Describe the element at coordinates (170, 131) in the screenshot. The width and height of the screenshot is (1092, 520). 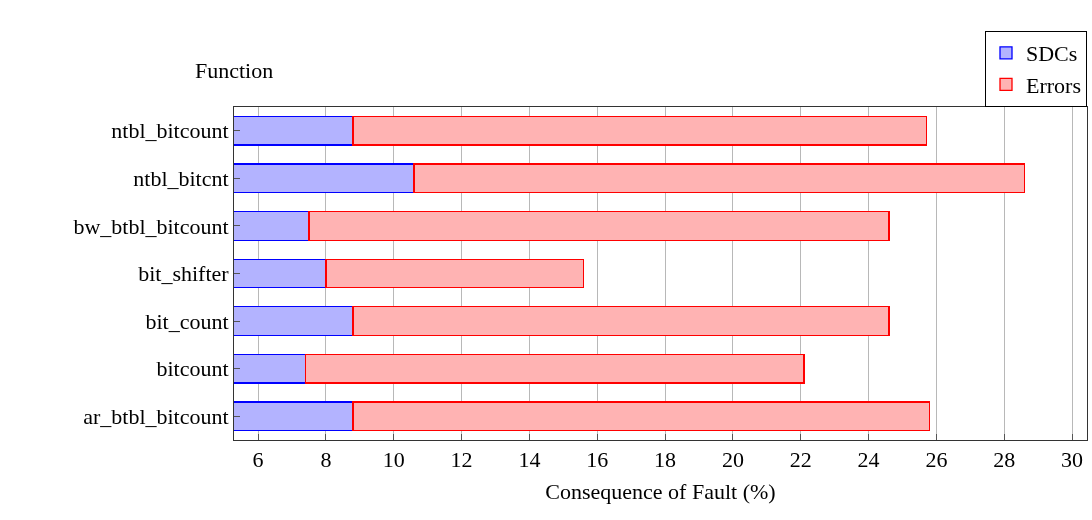
I see `y-tick-label: ntbl_bitcount` at that location.